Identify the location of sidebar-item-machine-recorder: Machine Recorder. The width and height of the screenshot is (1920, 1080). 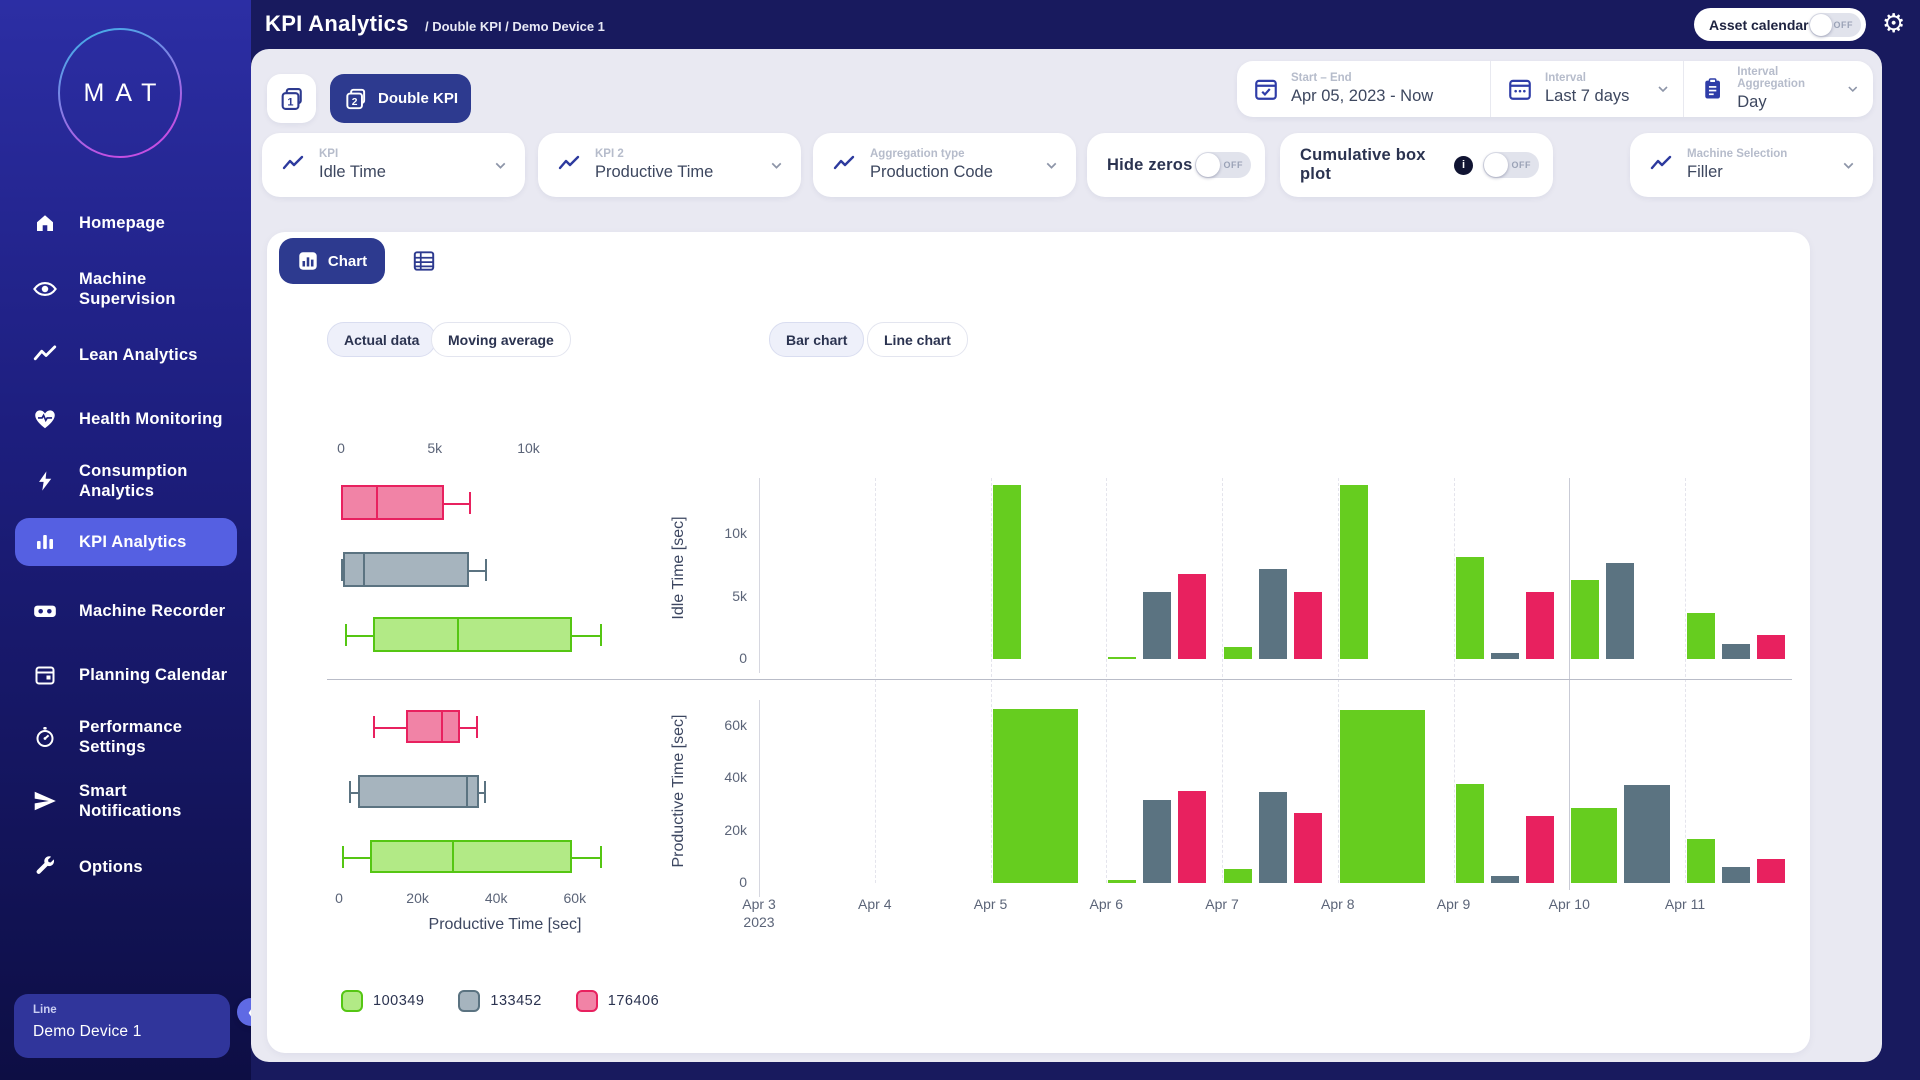
(126, 611).